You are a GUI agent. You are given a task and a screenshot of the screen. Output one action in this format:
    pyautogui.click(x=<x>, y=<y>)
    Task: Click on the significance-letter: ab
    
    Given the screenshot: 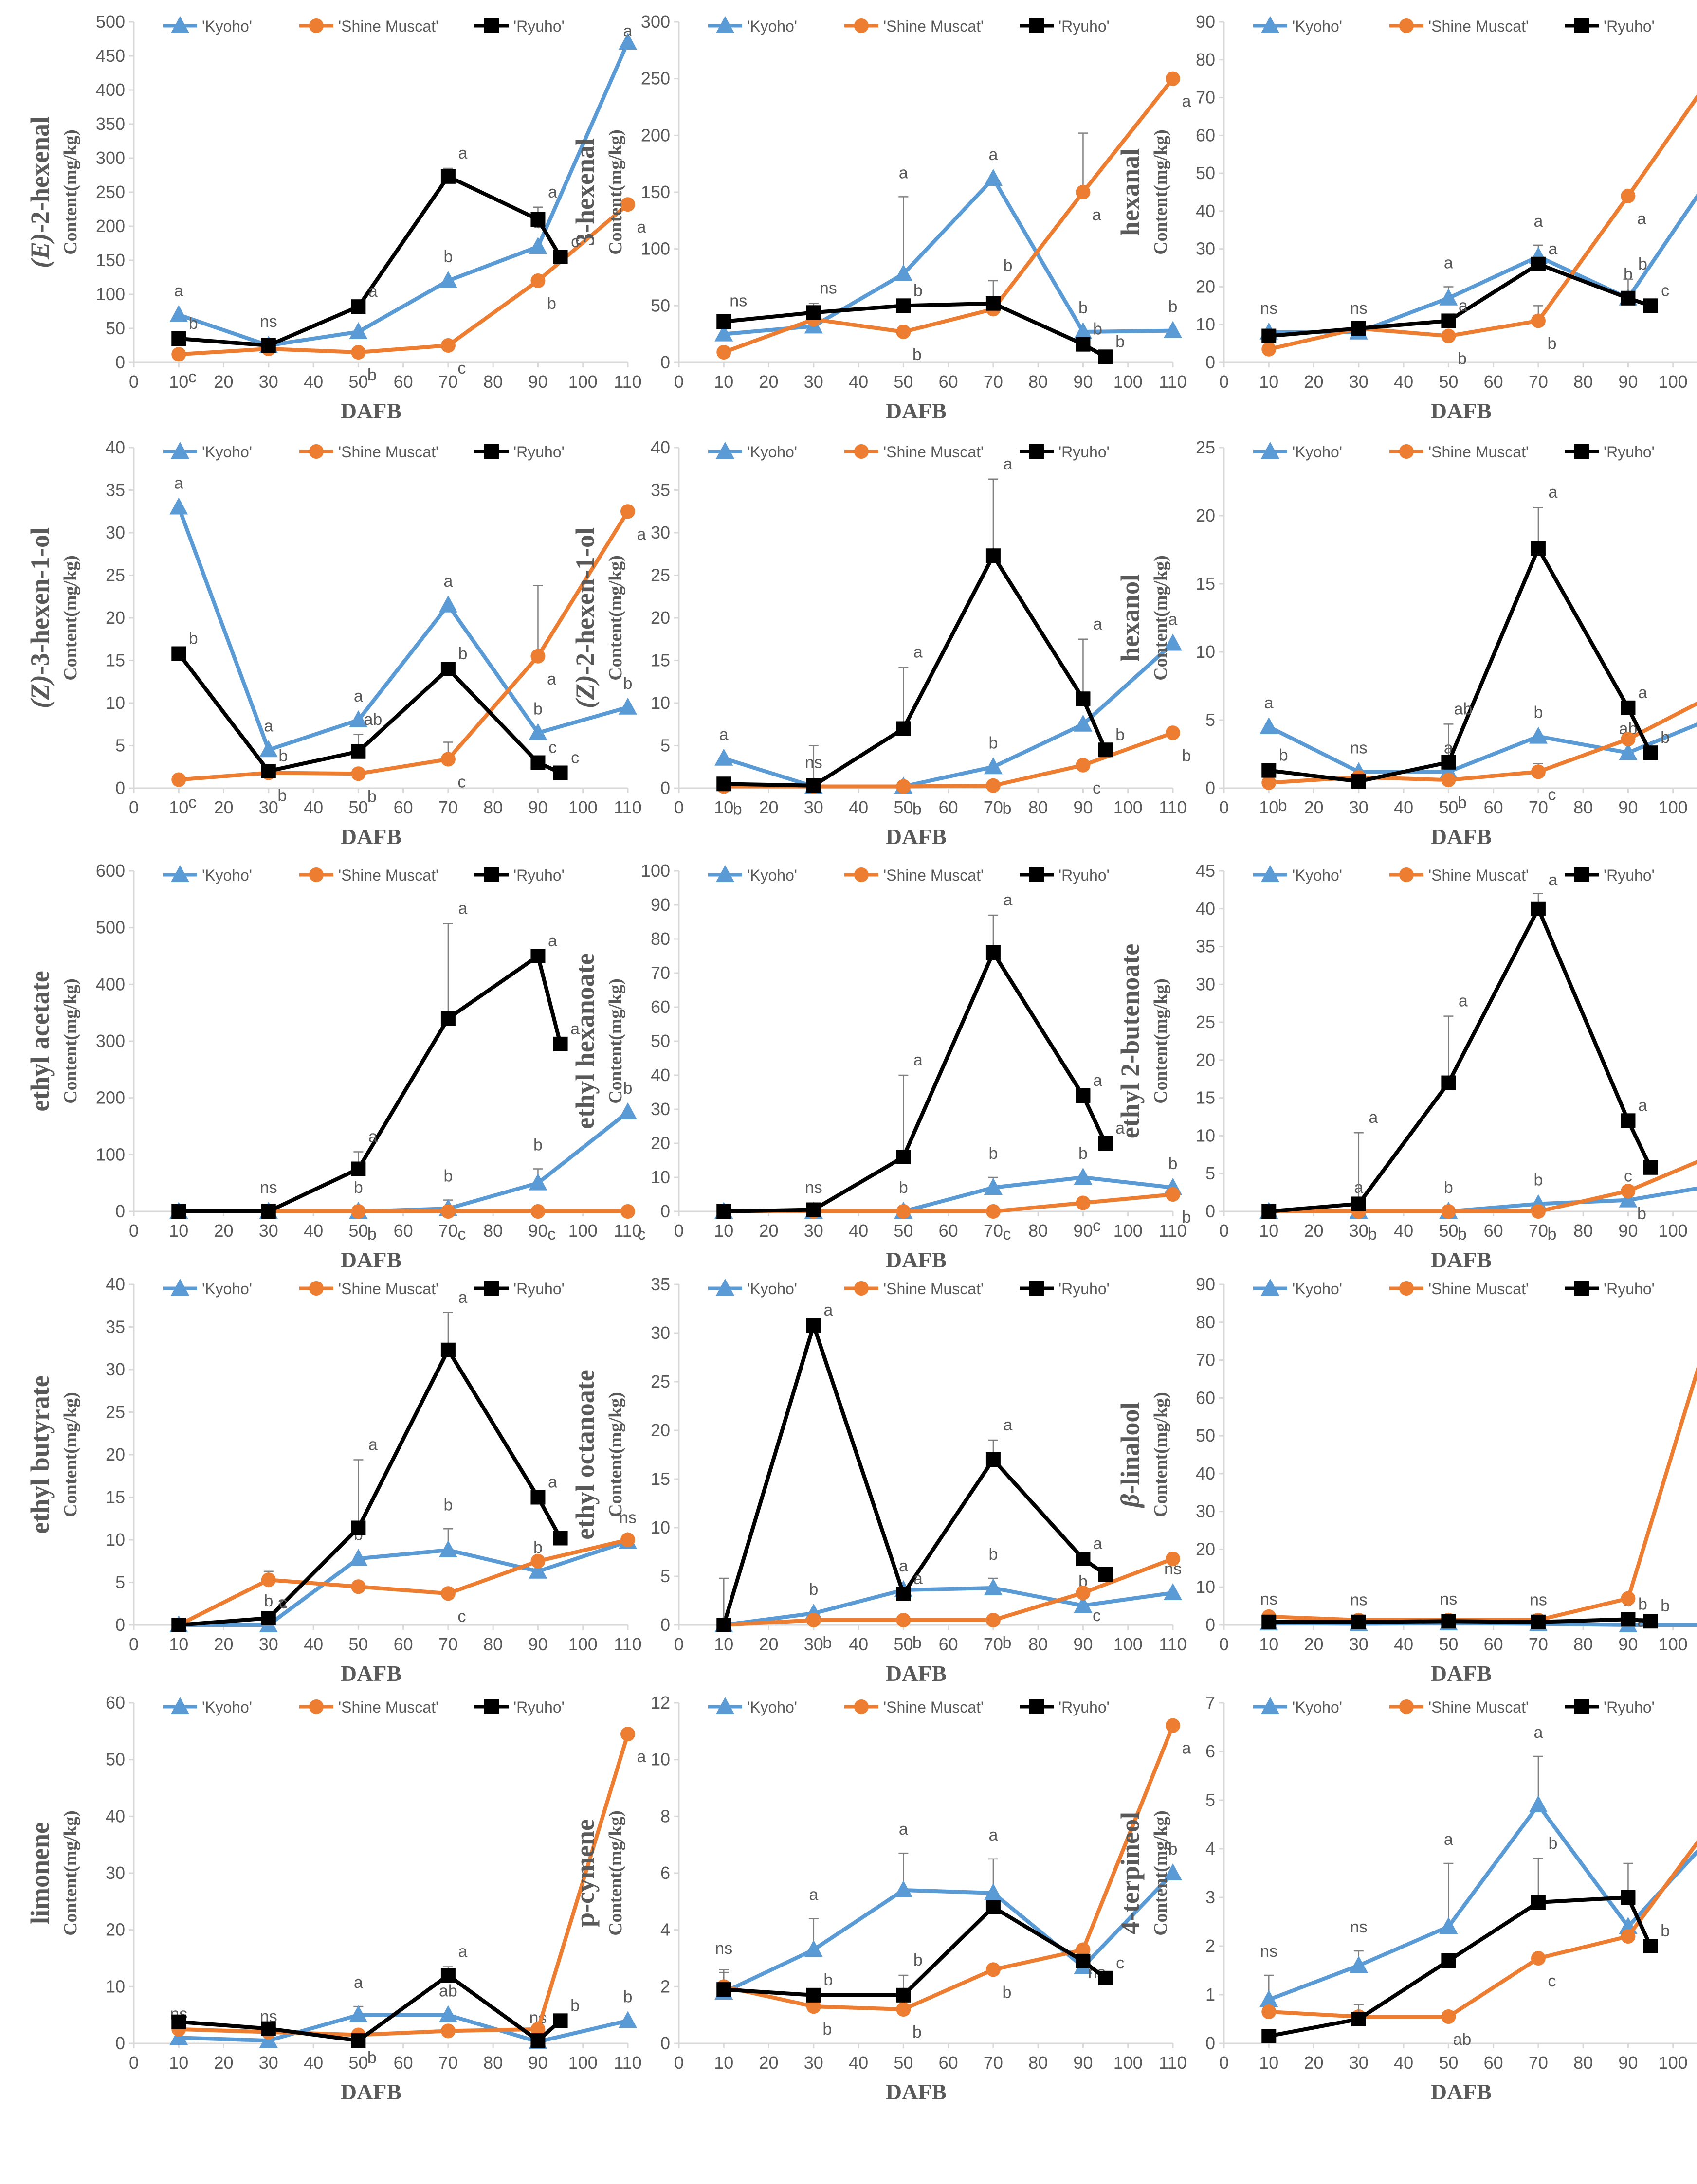 What is the action you would take?
    pyautogui.click(x=1463, y=709)
    